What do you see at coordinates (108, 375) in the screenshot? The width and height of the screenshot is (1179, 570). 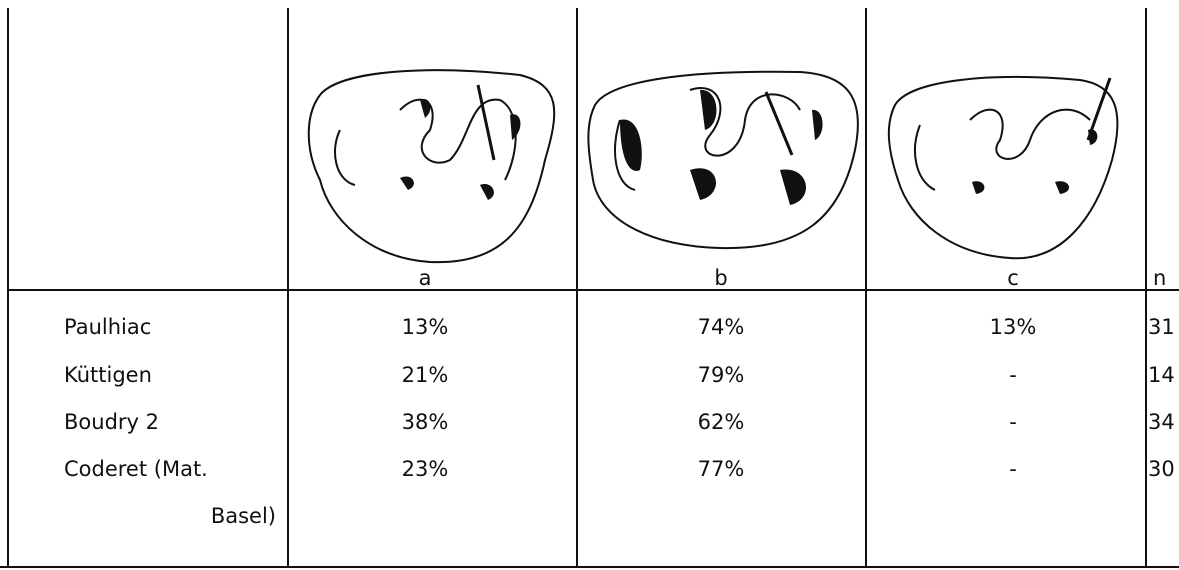 I see `row-label: Küttigen` at bounding box center [108, 375].